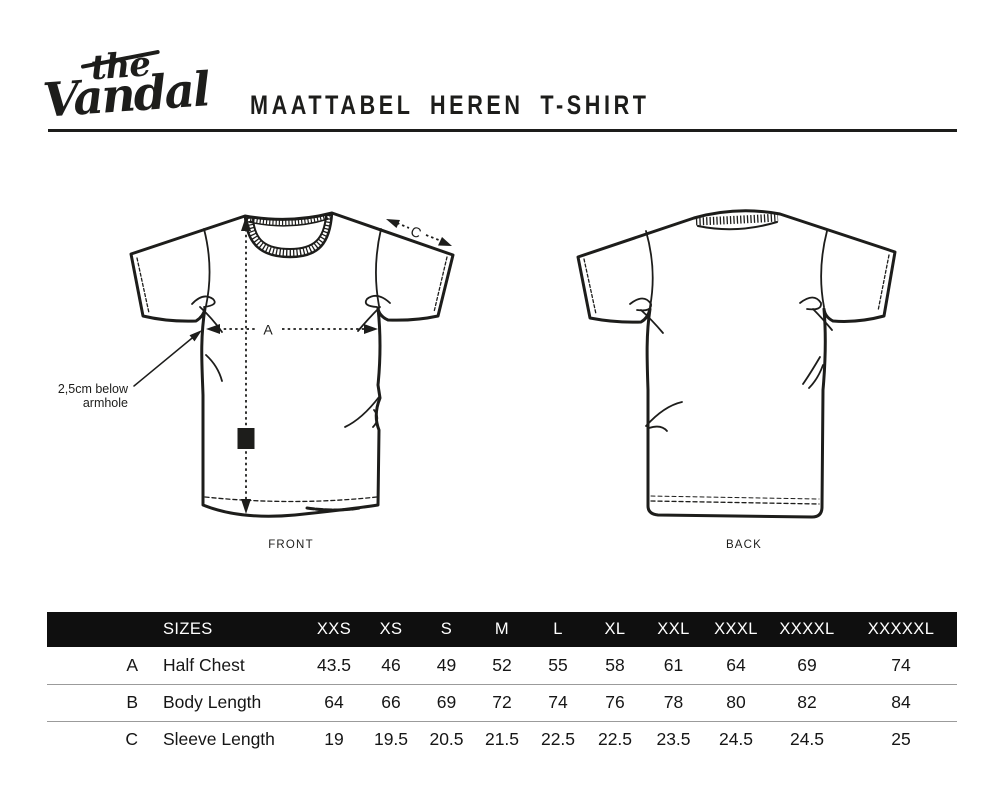  I want to click on measure-label-a: A, so click(268, 330).